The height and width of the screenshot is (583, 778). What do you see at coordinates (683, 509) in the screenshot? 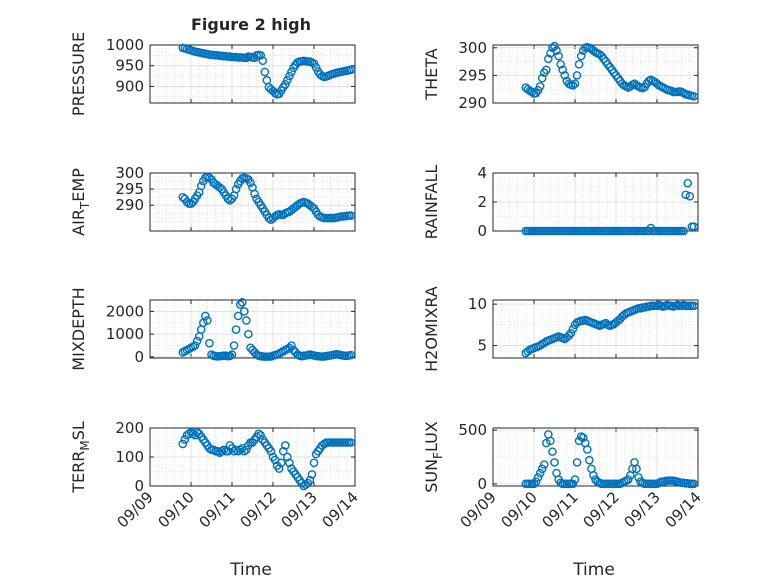
I see `x-tick-label: 09/14` at bounding box center [683, 509].